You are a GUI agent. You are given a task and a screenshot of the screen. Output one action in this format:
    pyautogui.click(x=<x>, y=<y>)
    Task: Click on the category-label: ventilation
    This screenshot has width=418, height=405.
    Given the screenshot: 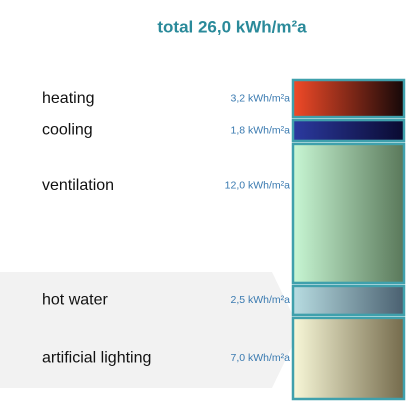 What is the action you would take?
    pyautogui.click(x=78, y=185)
    